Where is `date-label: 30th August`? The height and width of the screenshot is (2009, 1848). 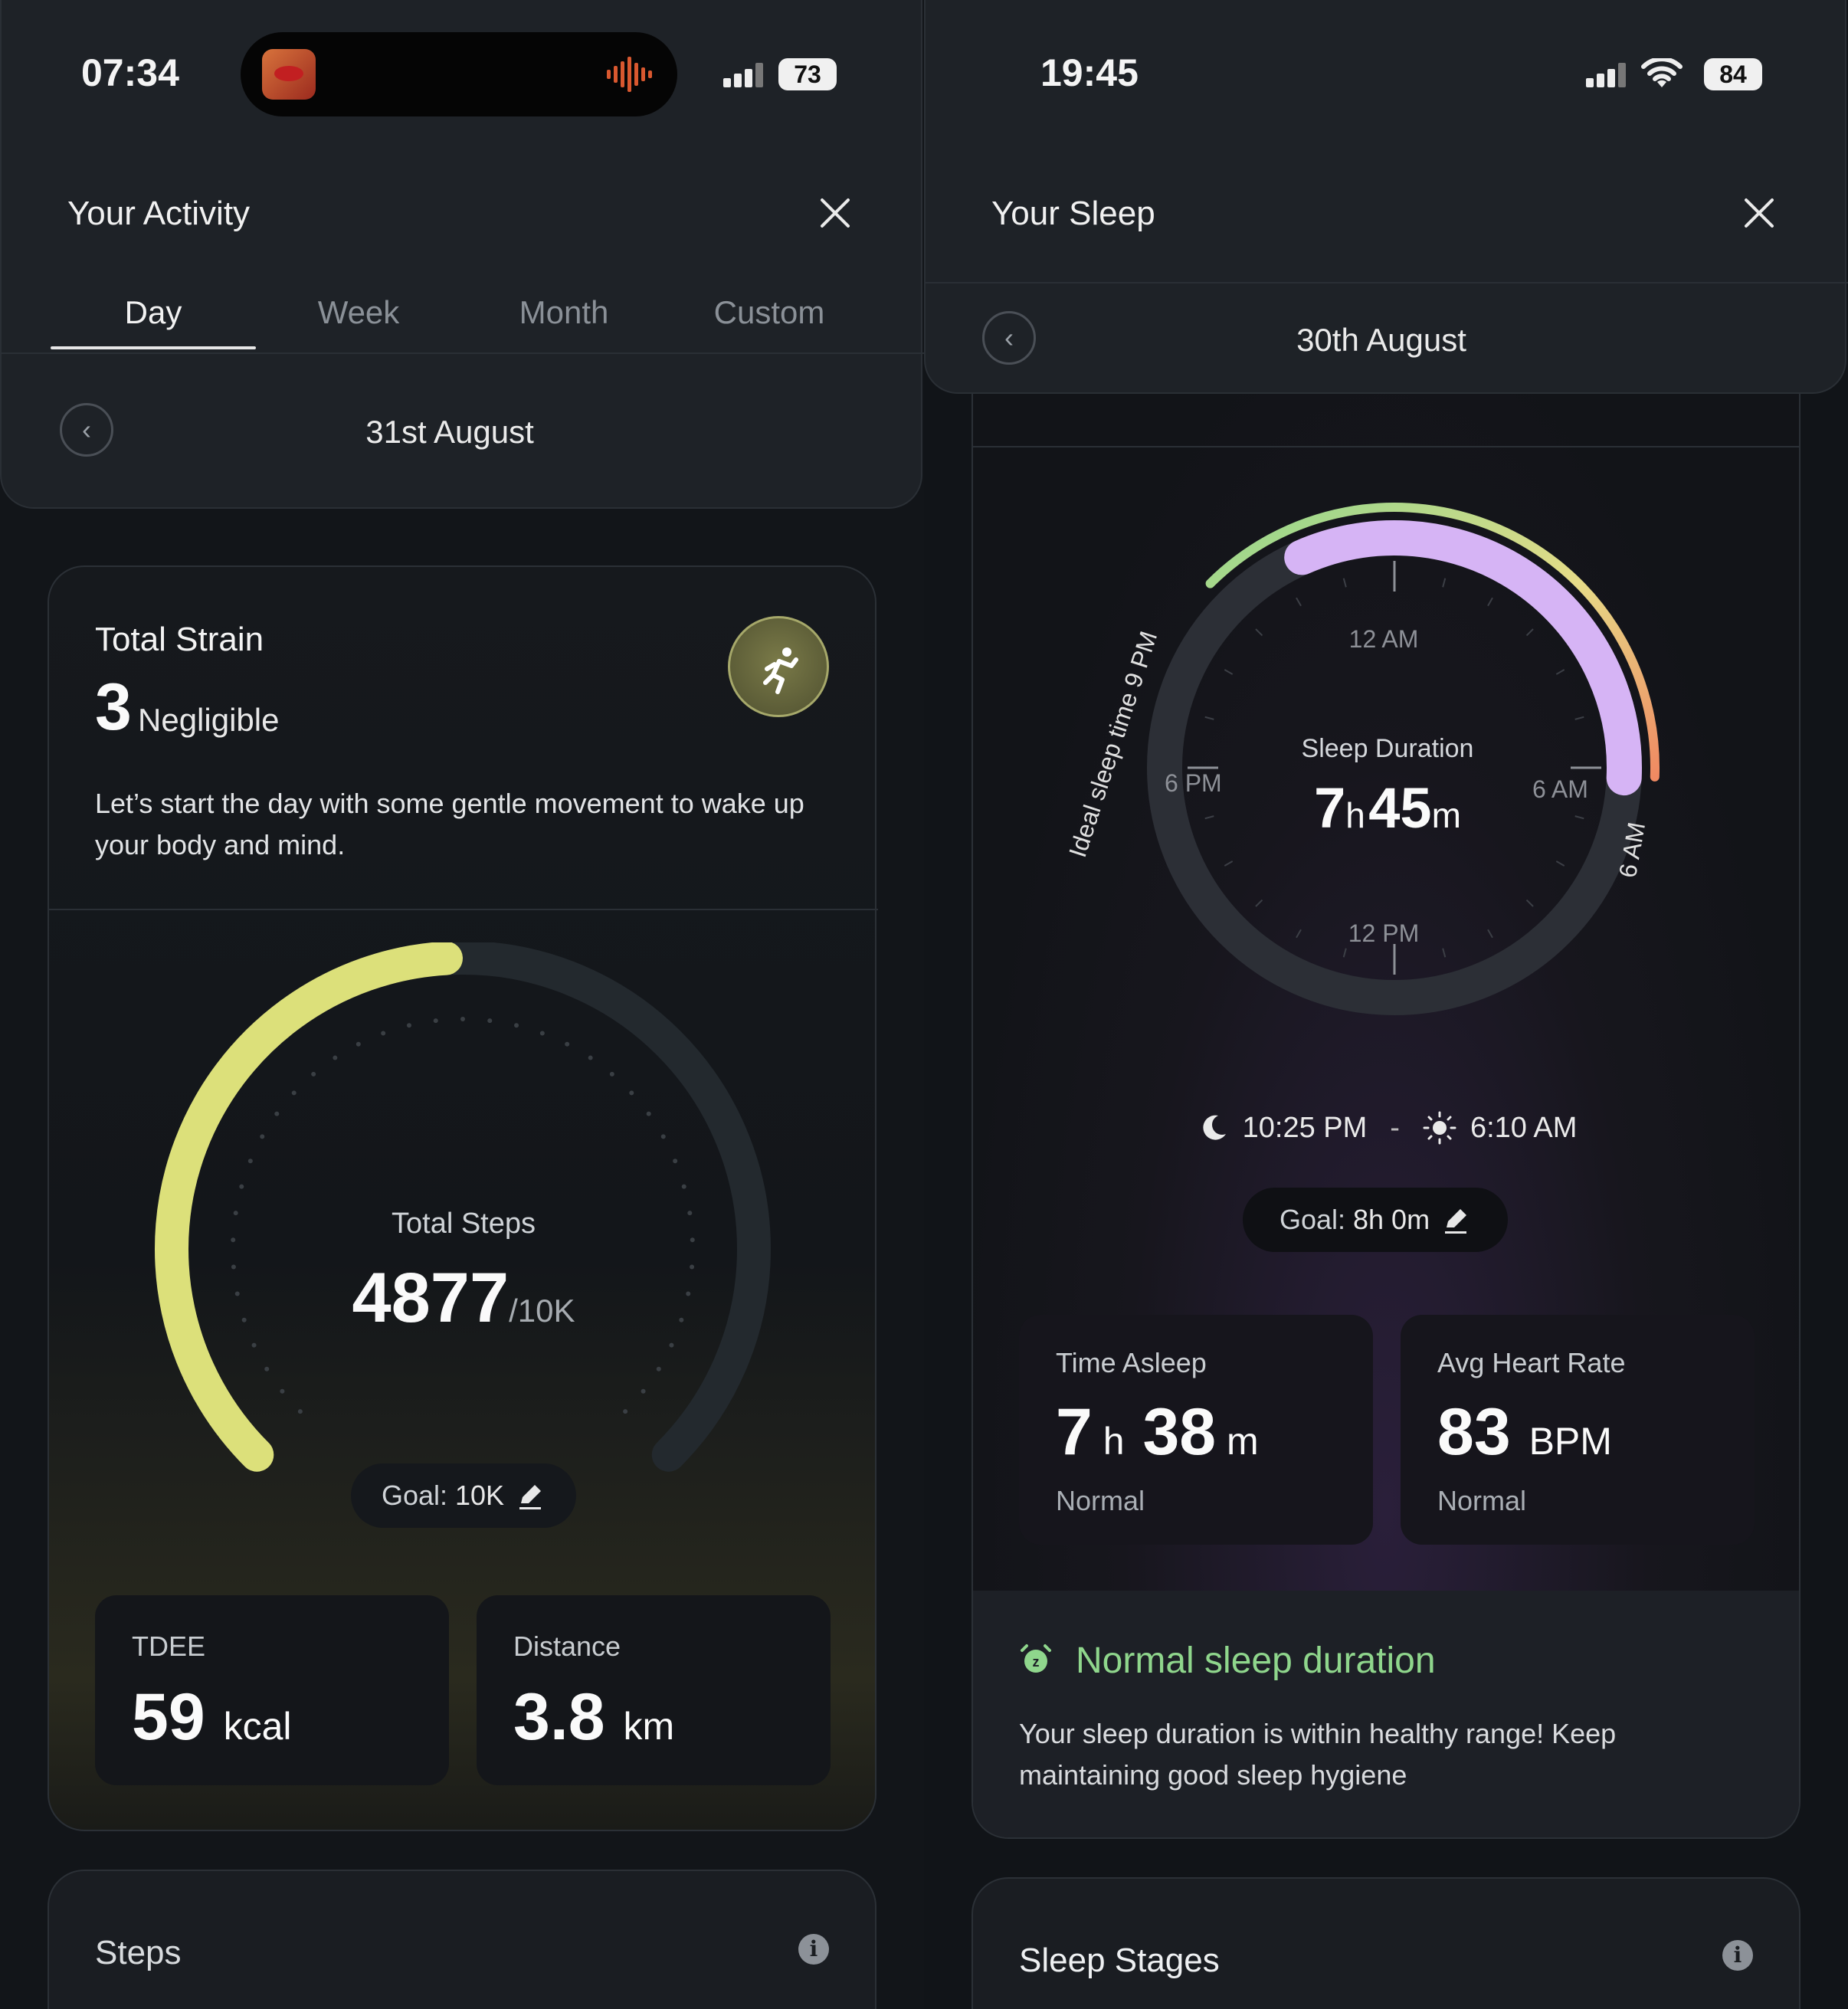 date-label: 30th August is located at coordinates (1381, 340).